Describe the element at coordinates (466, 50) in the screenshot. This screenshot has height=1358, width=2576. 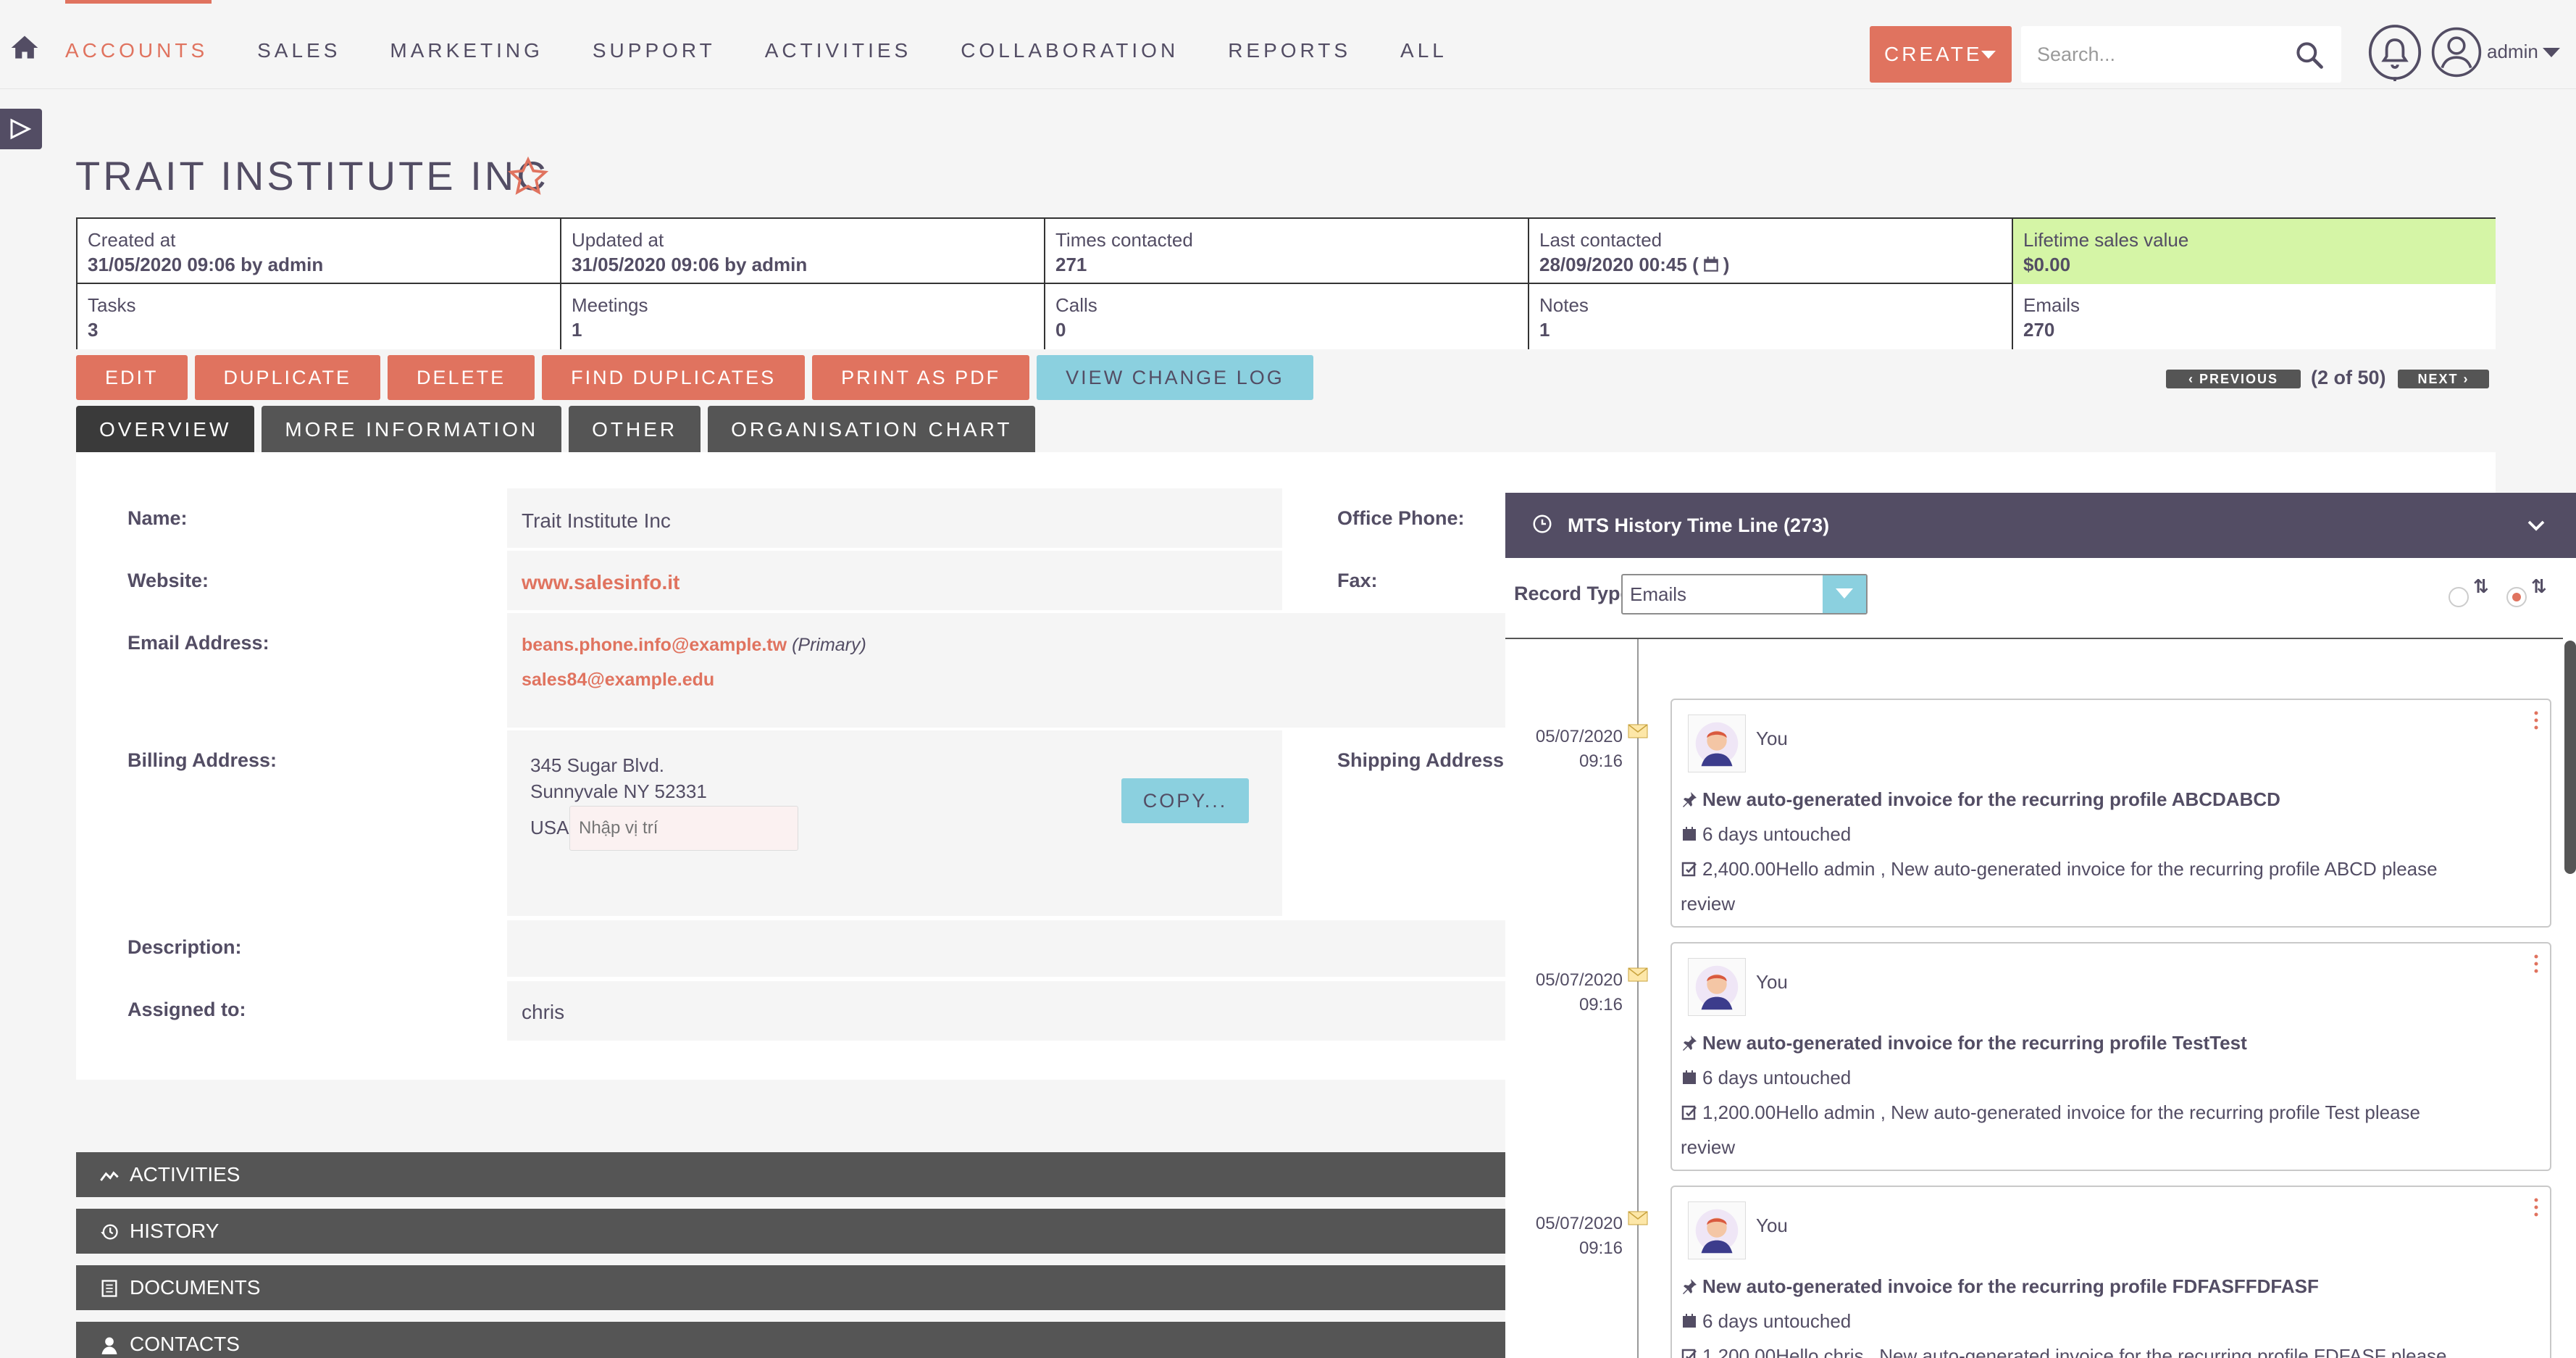
I see `nav-marketing: MARKETING` at that location.